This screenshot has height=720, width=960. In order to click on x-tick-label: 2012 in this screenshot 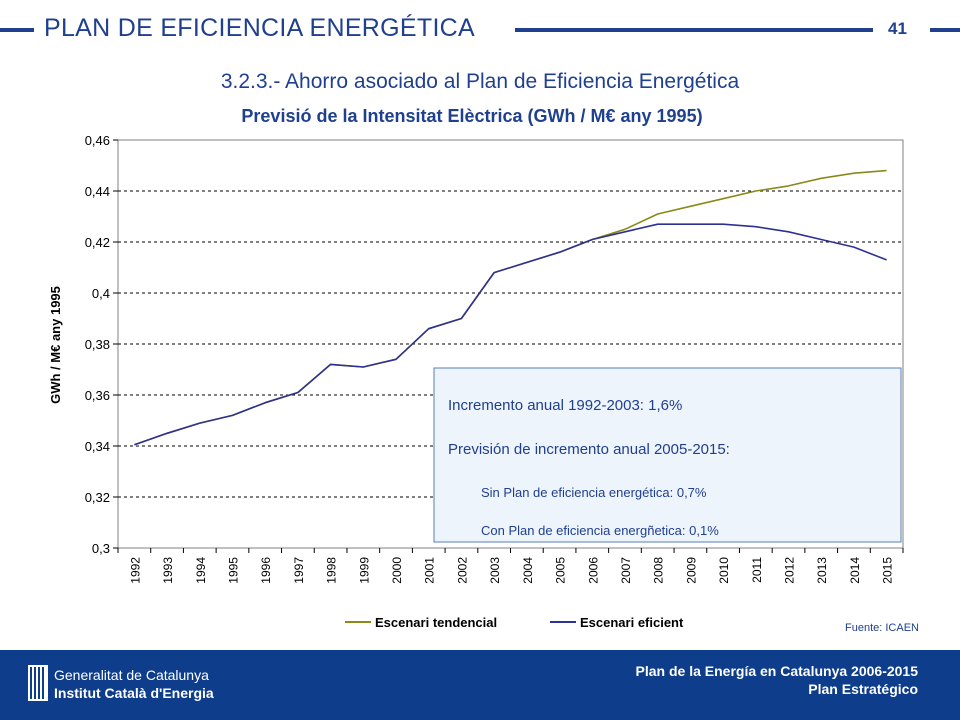, I will do `click(790, 570)`.